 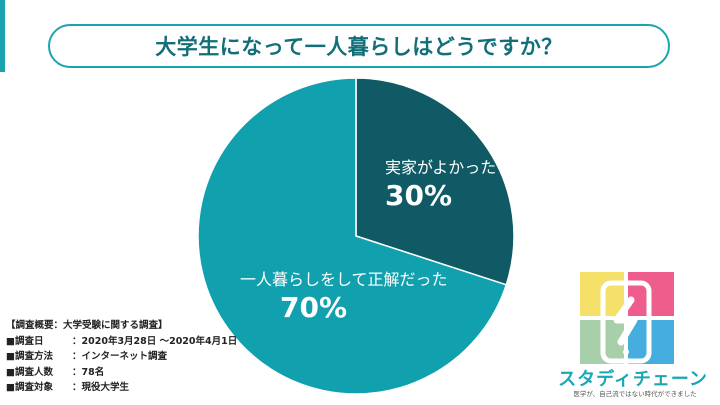 I want to click on accent-bar, so click(x=2, y=36).